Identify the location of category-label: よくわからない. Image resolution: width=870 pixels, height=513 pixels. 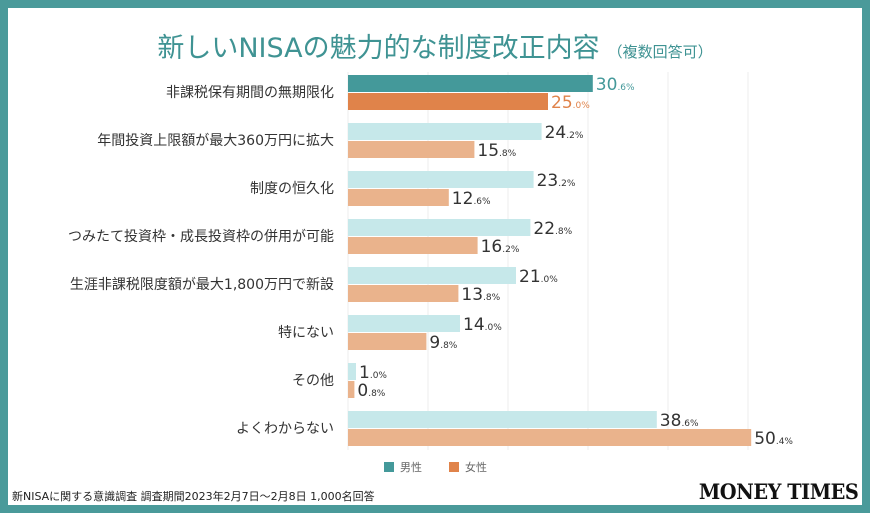
(285, 429).